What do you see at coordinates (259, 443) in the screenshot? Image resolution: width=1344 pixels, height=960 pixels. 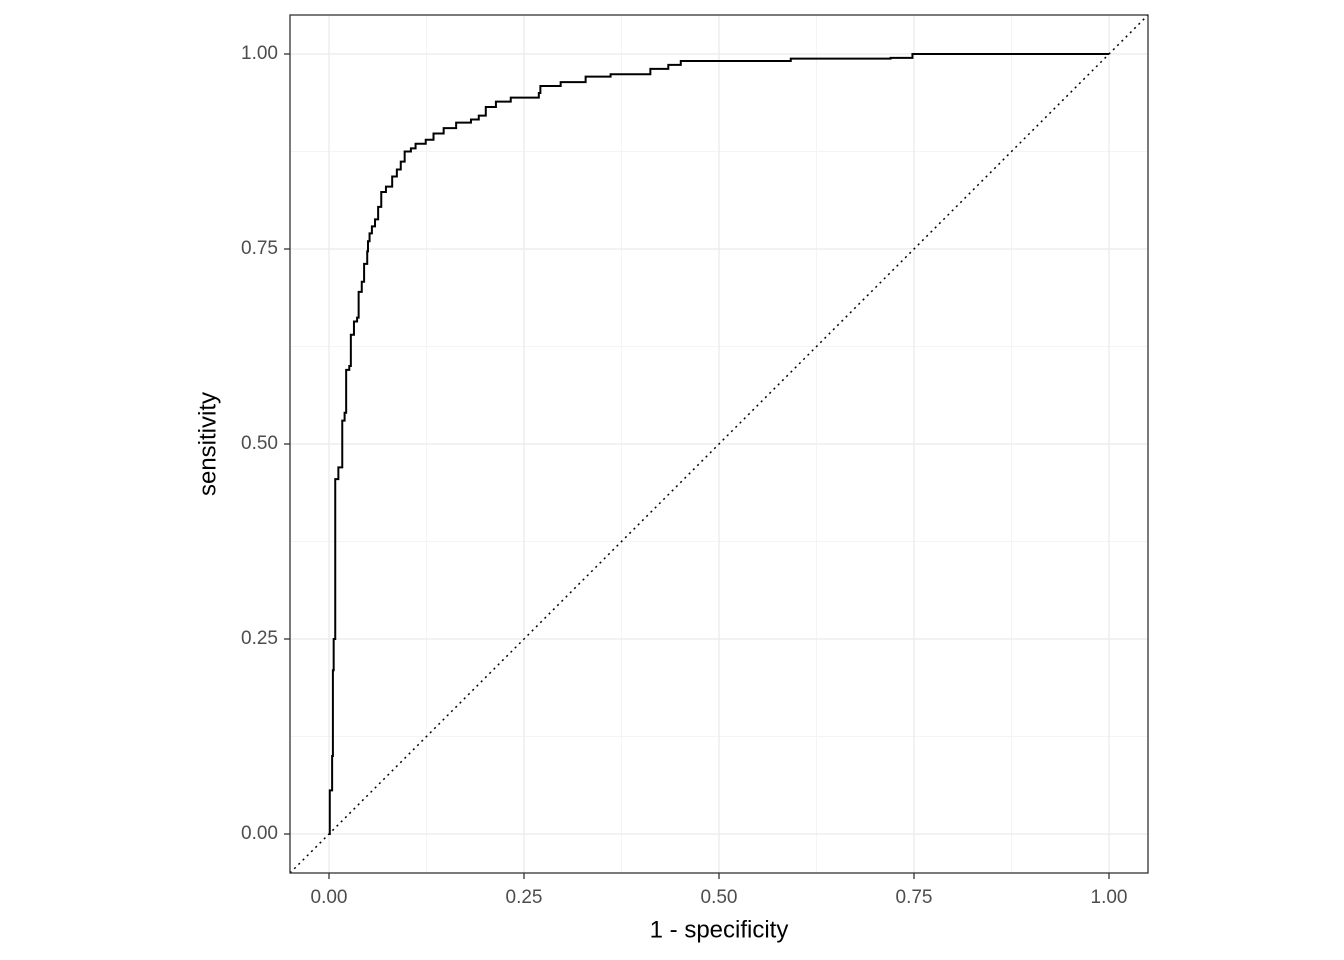 I see `y-tick-label: 0.50` at bounding box center [259, 443].